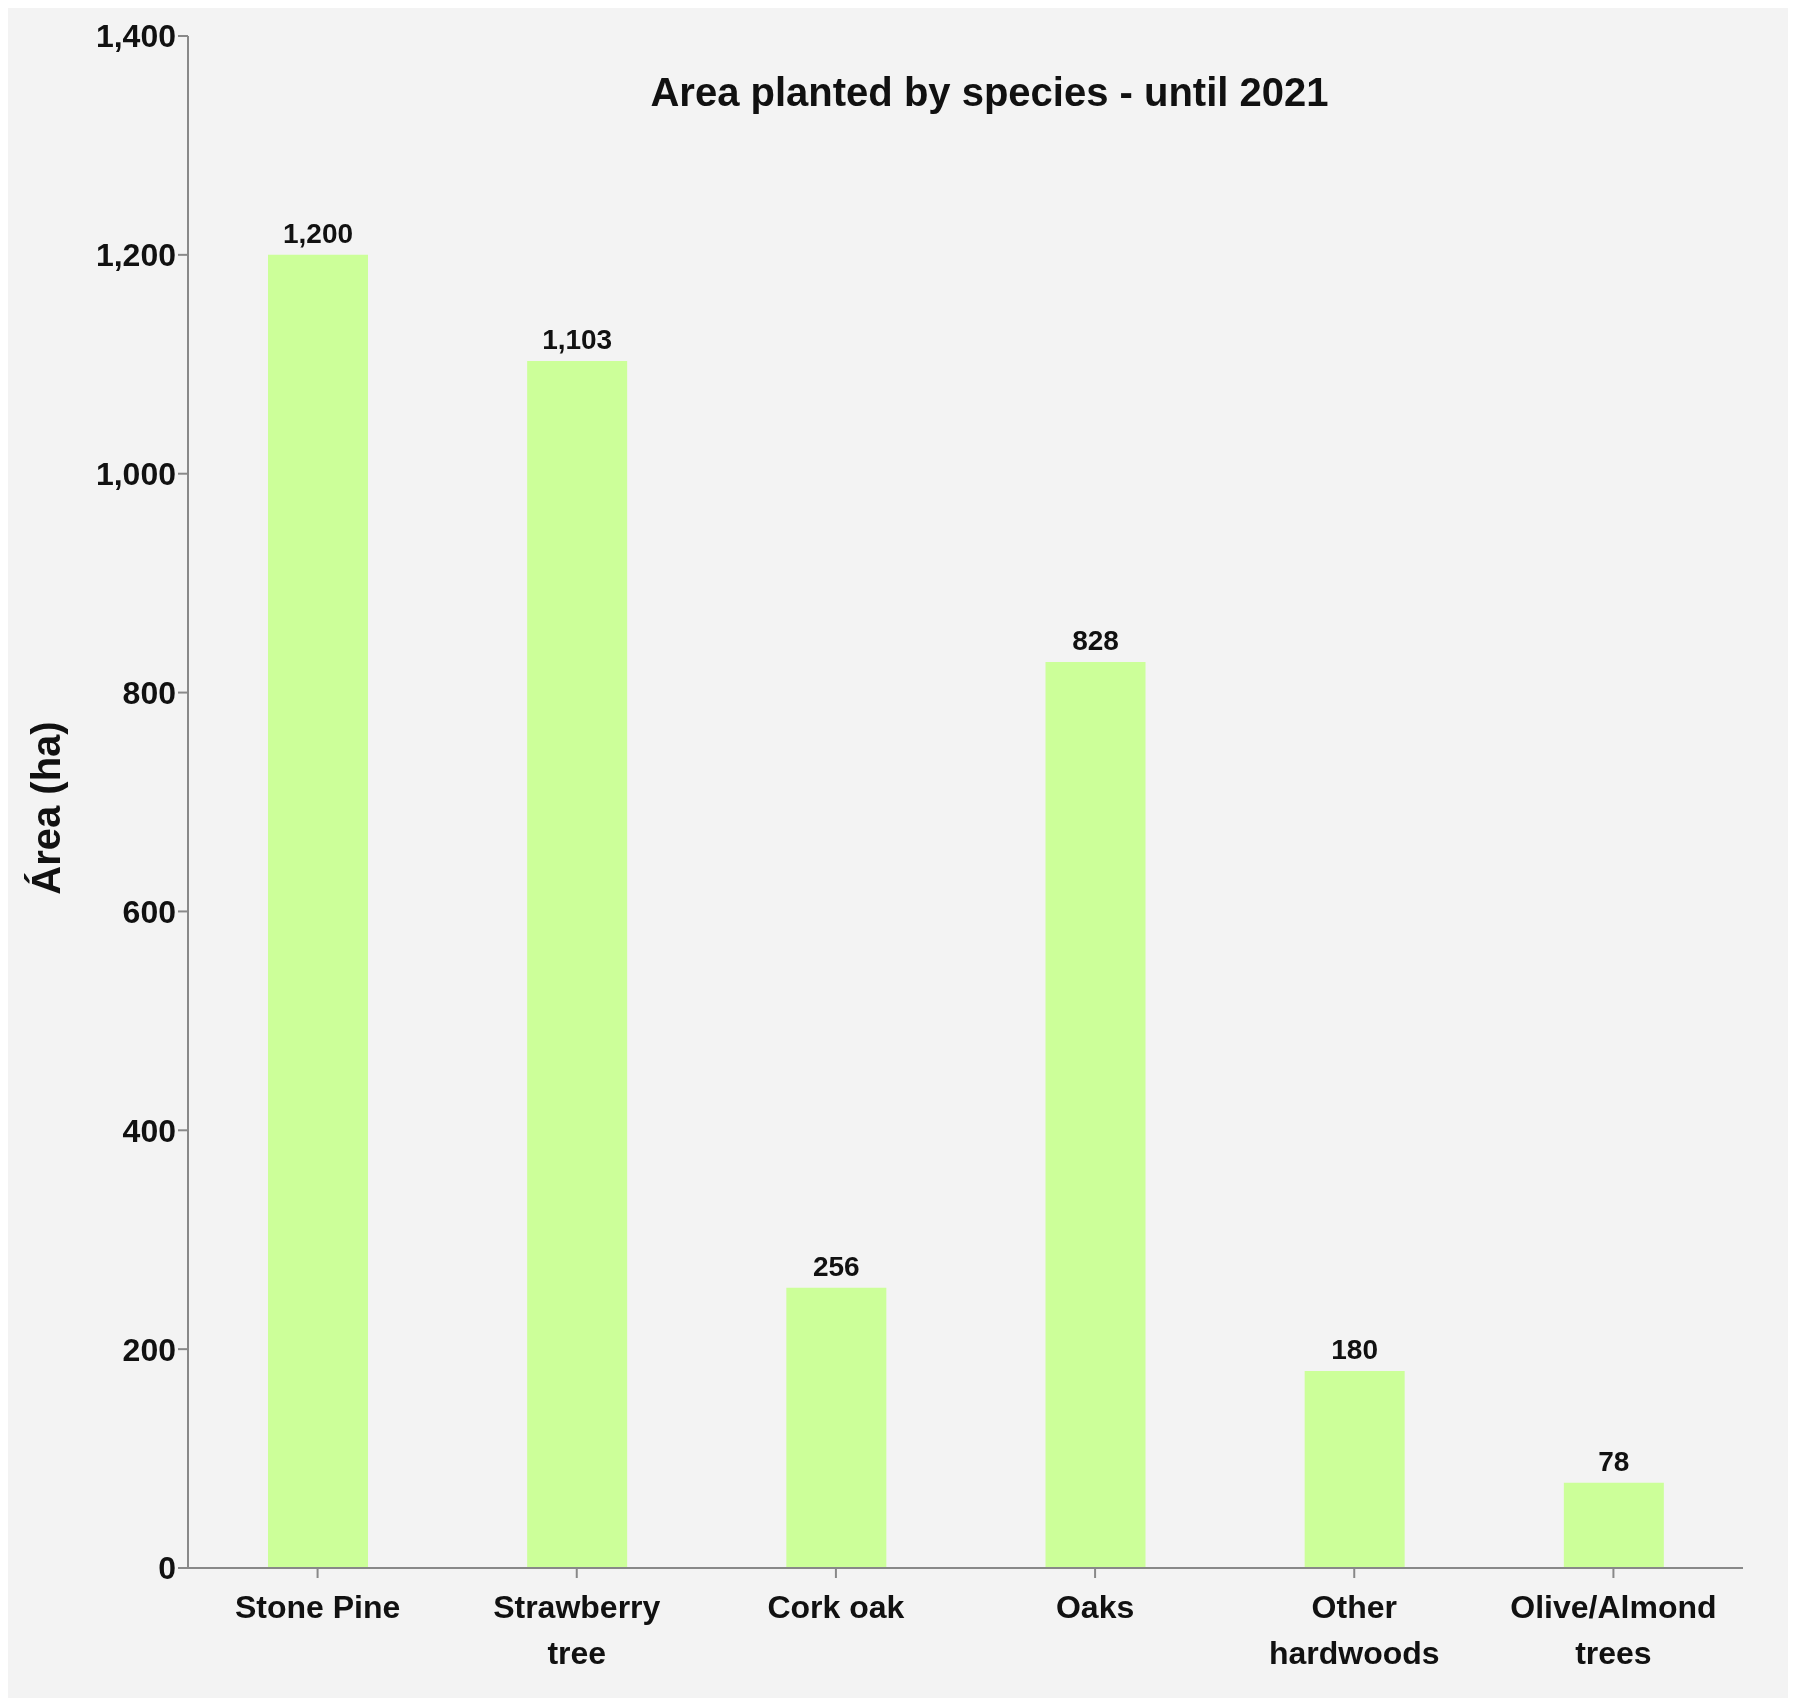 The image size is (1802, 1701). What do you see at coordinates (989, 92) in the screenshot?
I see `text: Area planted by species - until 2021` at bounding box center [989, 92].